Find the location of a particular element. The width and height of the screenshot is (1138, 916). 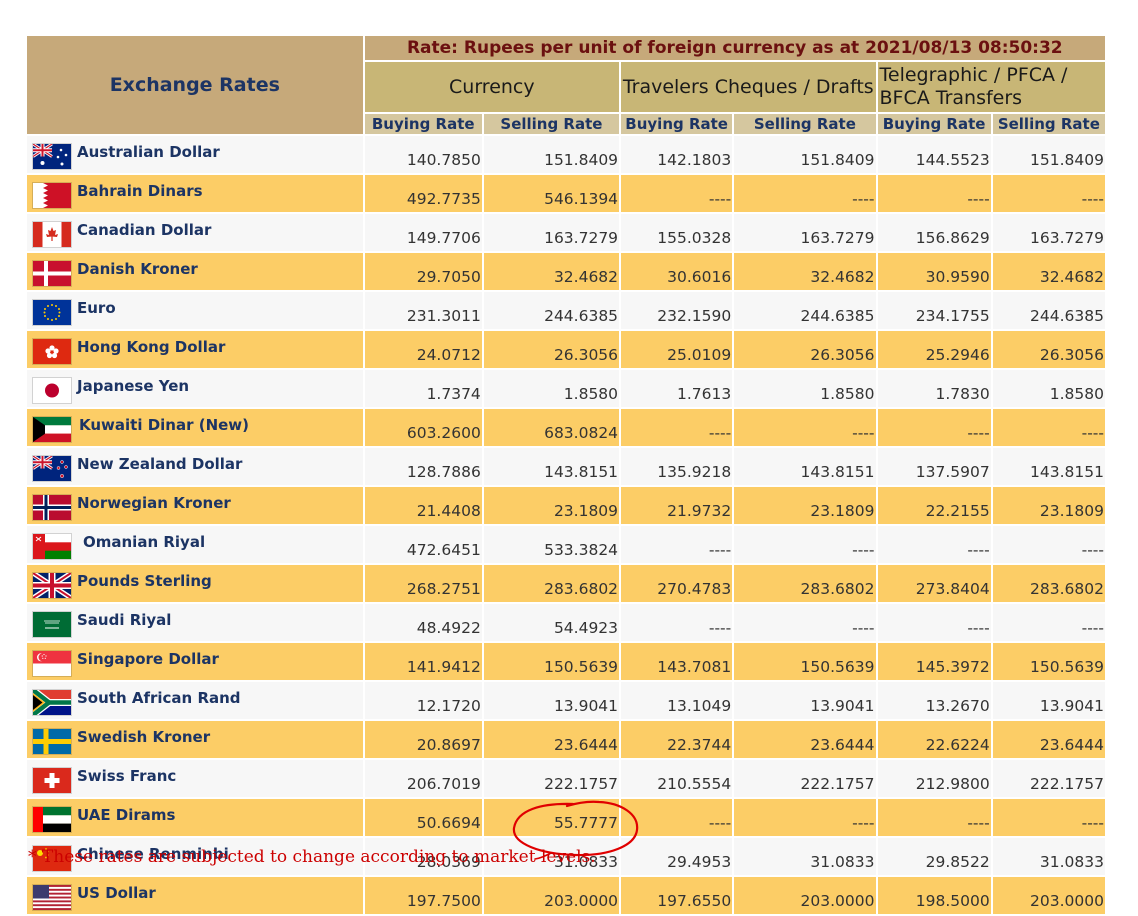

currency-buying-rate: 472.6451 is located at coordinates (423, 544).